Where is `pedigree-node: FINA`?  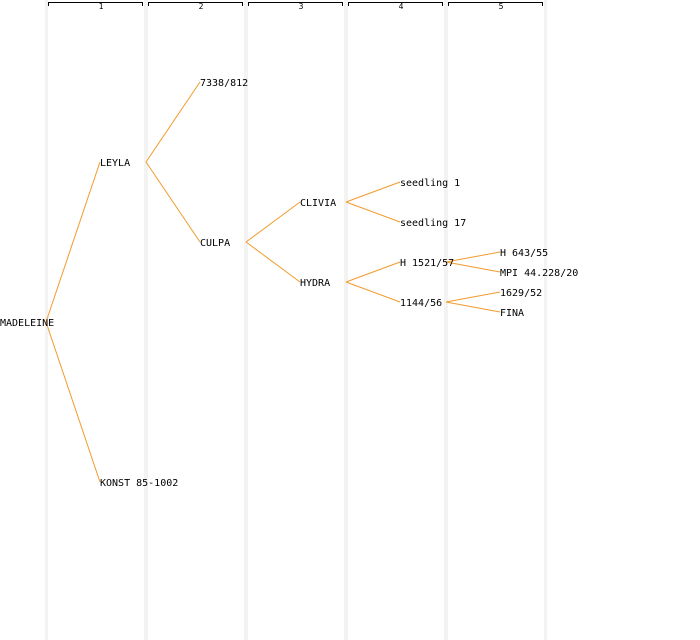 pedigree-node: FINA is located at coordinates (512, 313).